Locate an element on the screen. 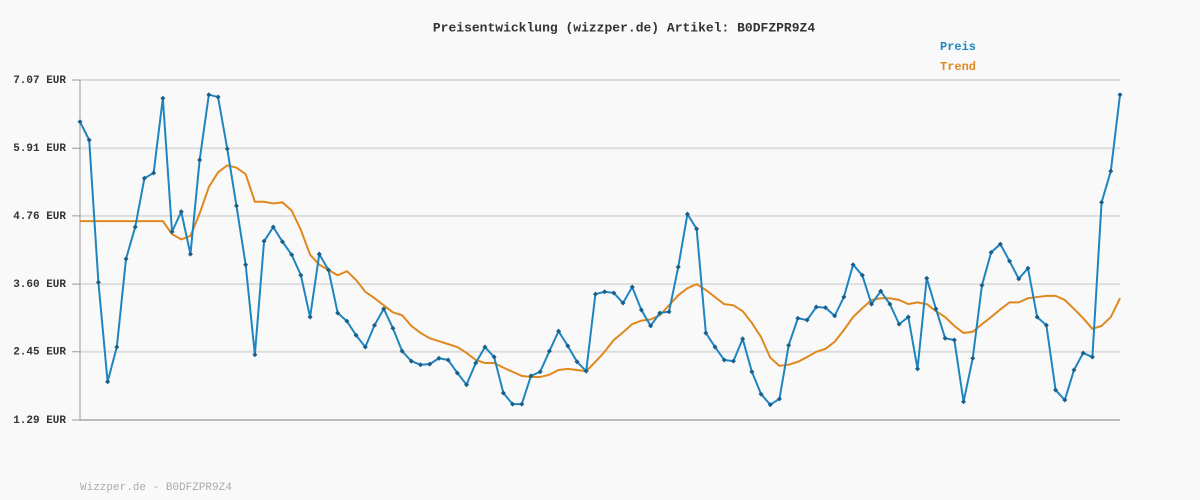  y-tick-label: 3.60 EUR is located at coordinates (39, 285).